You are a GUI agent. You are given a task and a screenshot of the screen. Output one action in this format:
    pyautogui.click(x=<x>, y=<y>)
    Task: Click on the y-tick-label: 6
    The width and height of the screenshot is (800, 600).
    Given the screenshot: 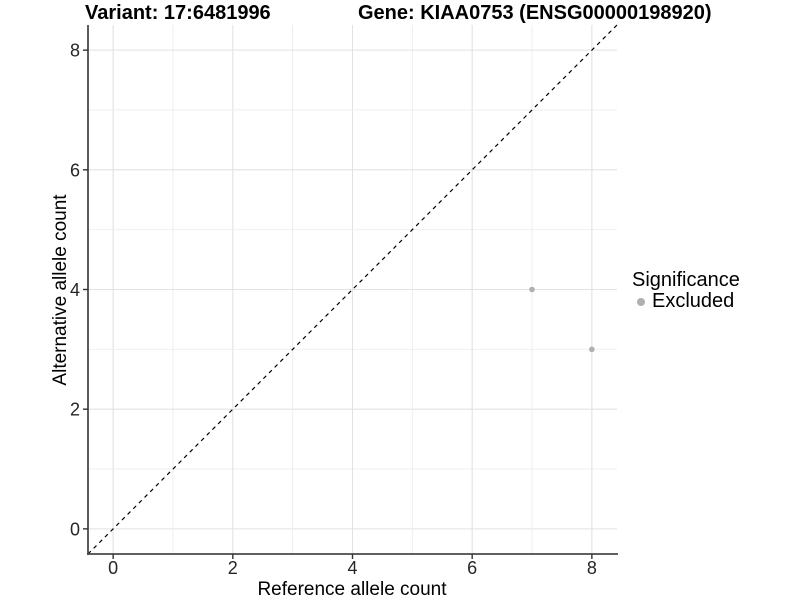 What is the action you would take?
    pyautogui.click(x=75, y=170)
    